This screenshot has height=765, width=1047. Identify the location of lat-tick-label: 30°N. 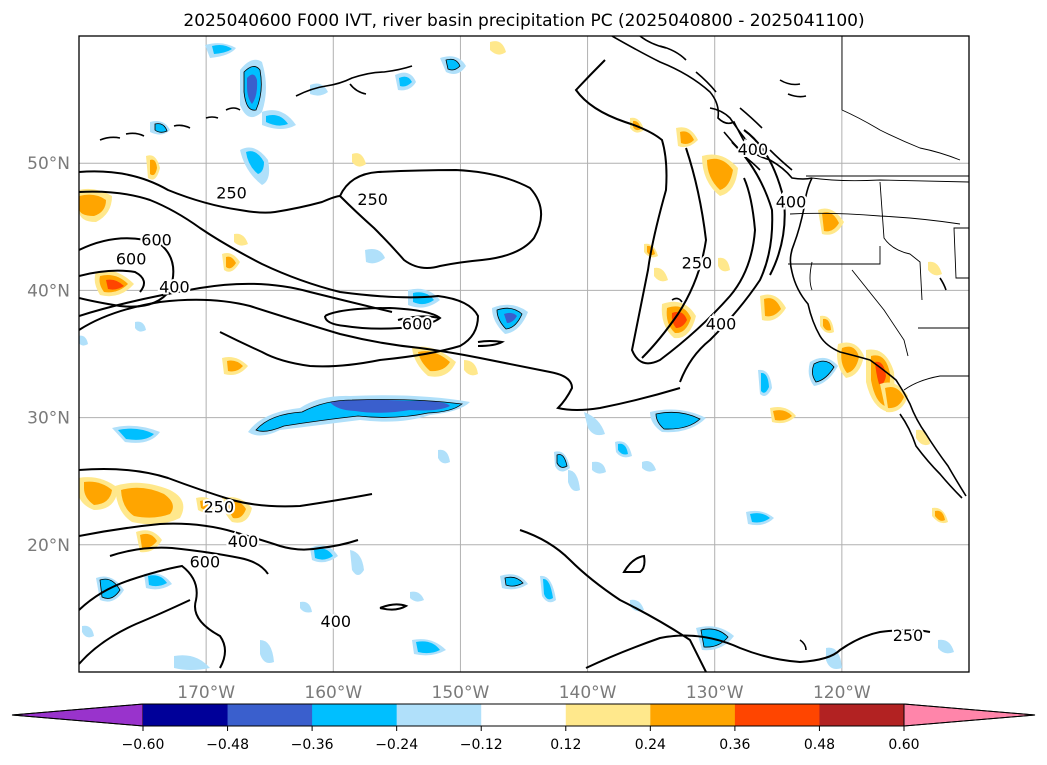
(48, 419).